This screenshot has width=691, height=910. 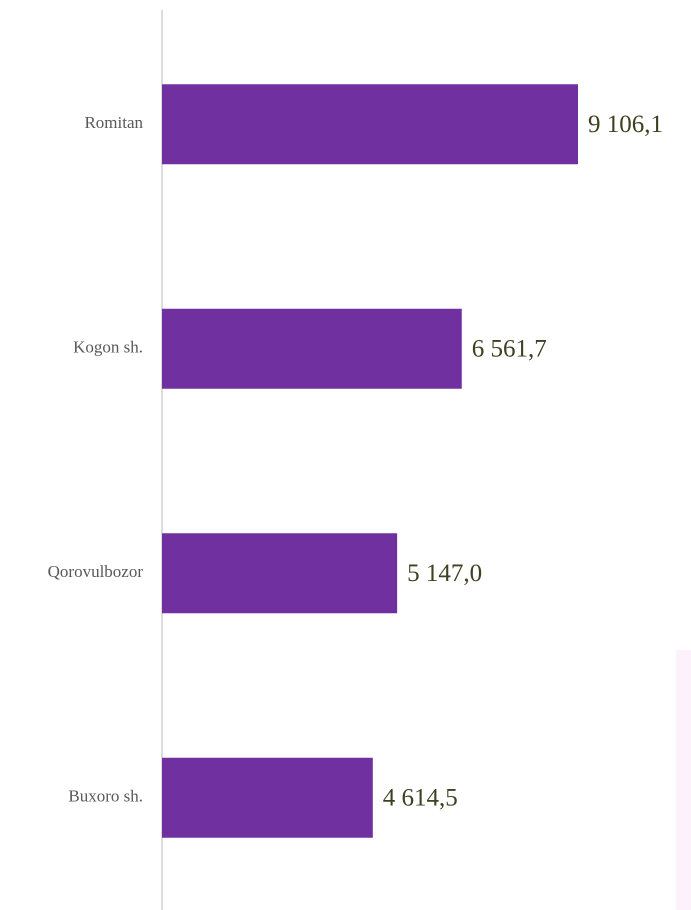 I want to click on background-panel, so click(x=683, y=780).